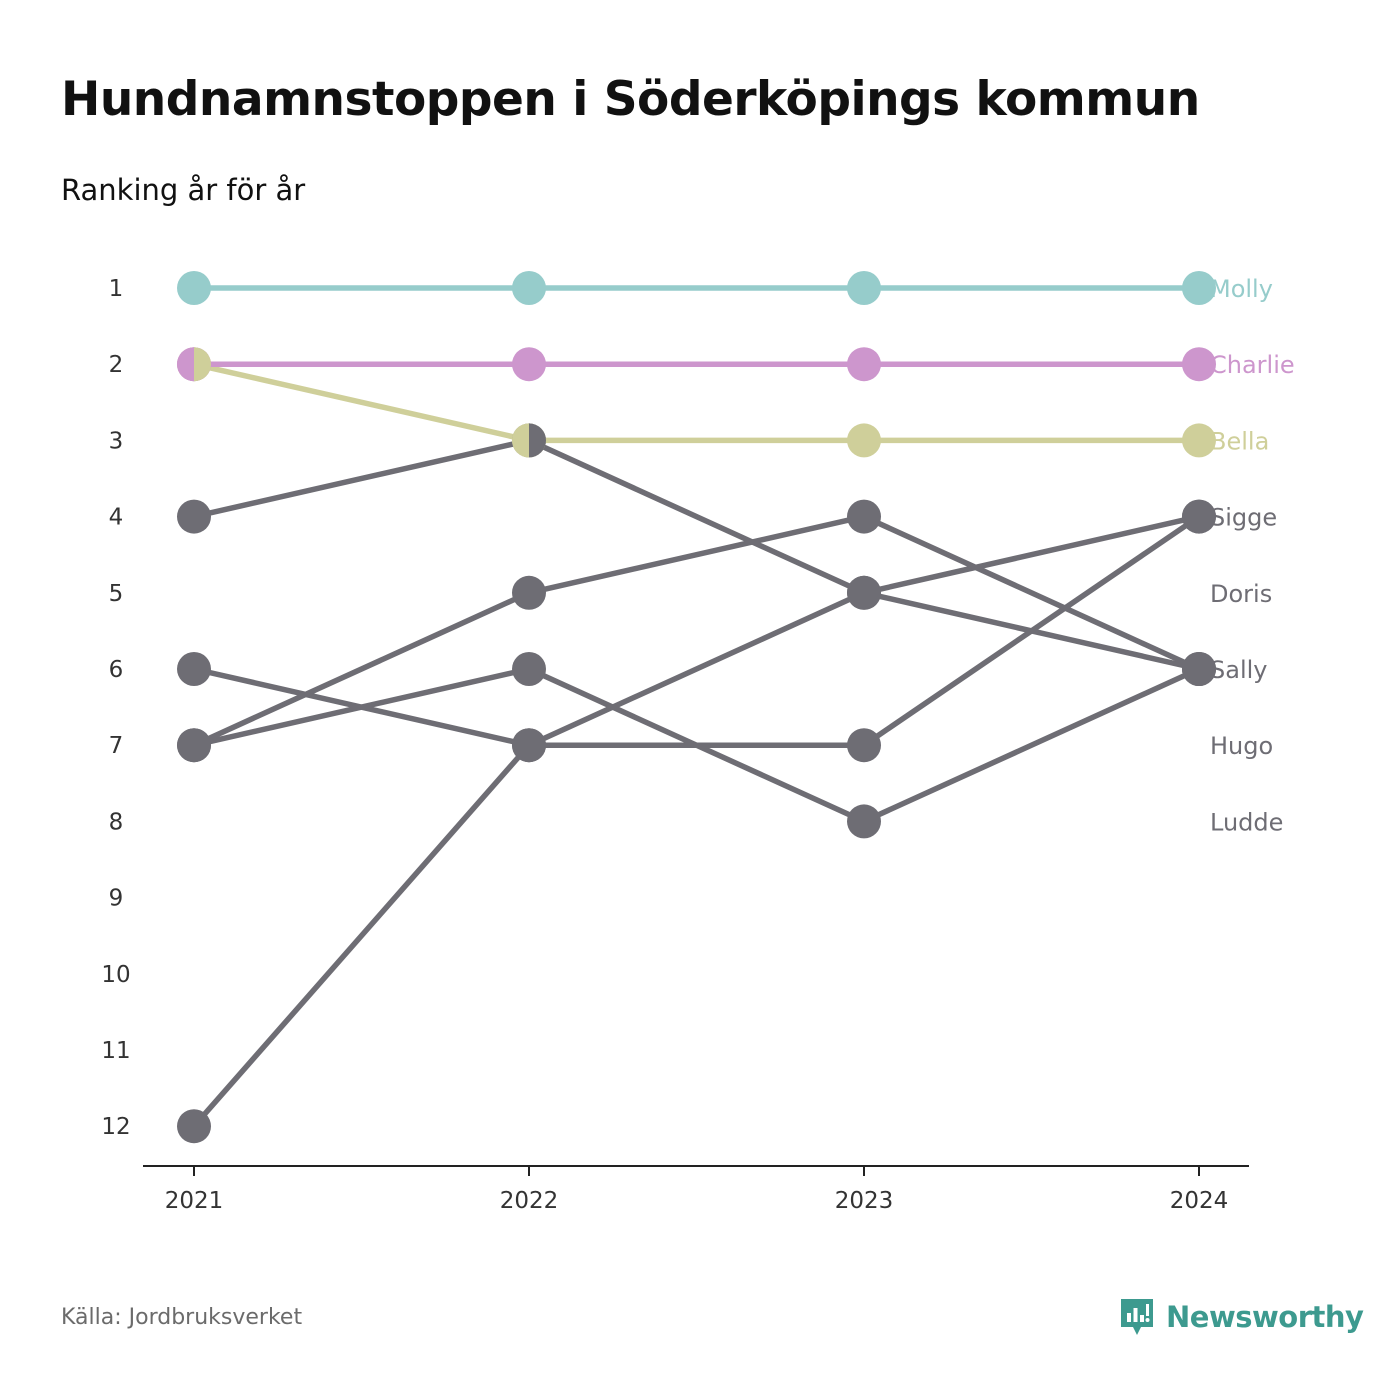 The height and width of the screenshot is (1400, 1400). Describe the element at coordinates (1199, 669) in the screenshot. I see `point-sigge-2024` at that location.